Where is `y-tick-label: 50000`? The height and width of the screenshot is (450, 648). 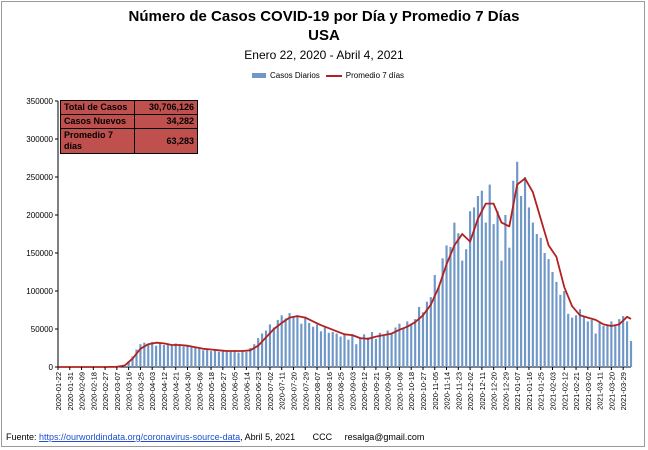 y-tick-label: 50000 is located at coordinates (42, 329).